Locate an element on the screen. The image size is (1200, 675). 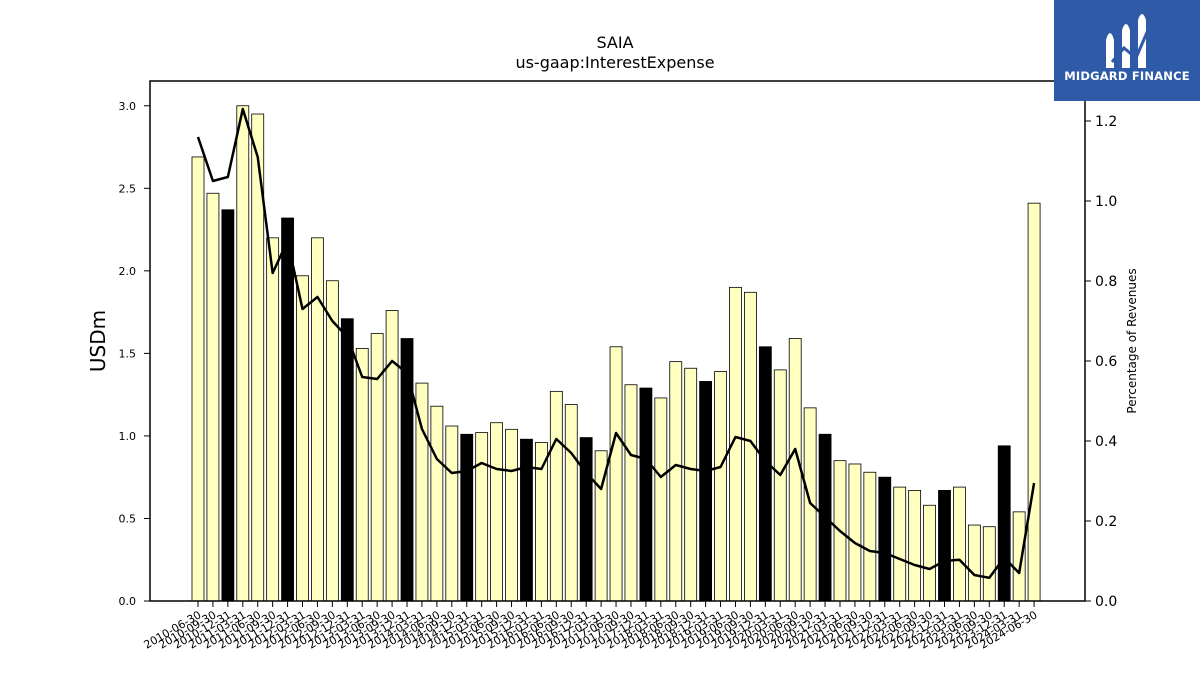
y-left-tick-label: 2.0 is located at coordinates (128, 271).